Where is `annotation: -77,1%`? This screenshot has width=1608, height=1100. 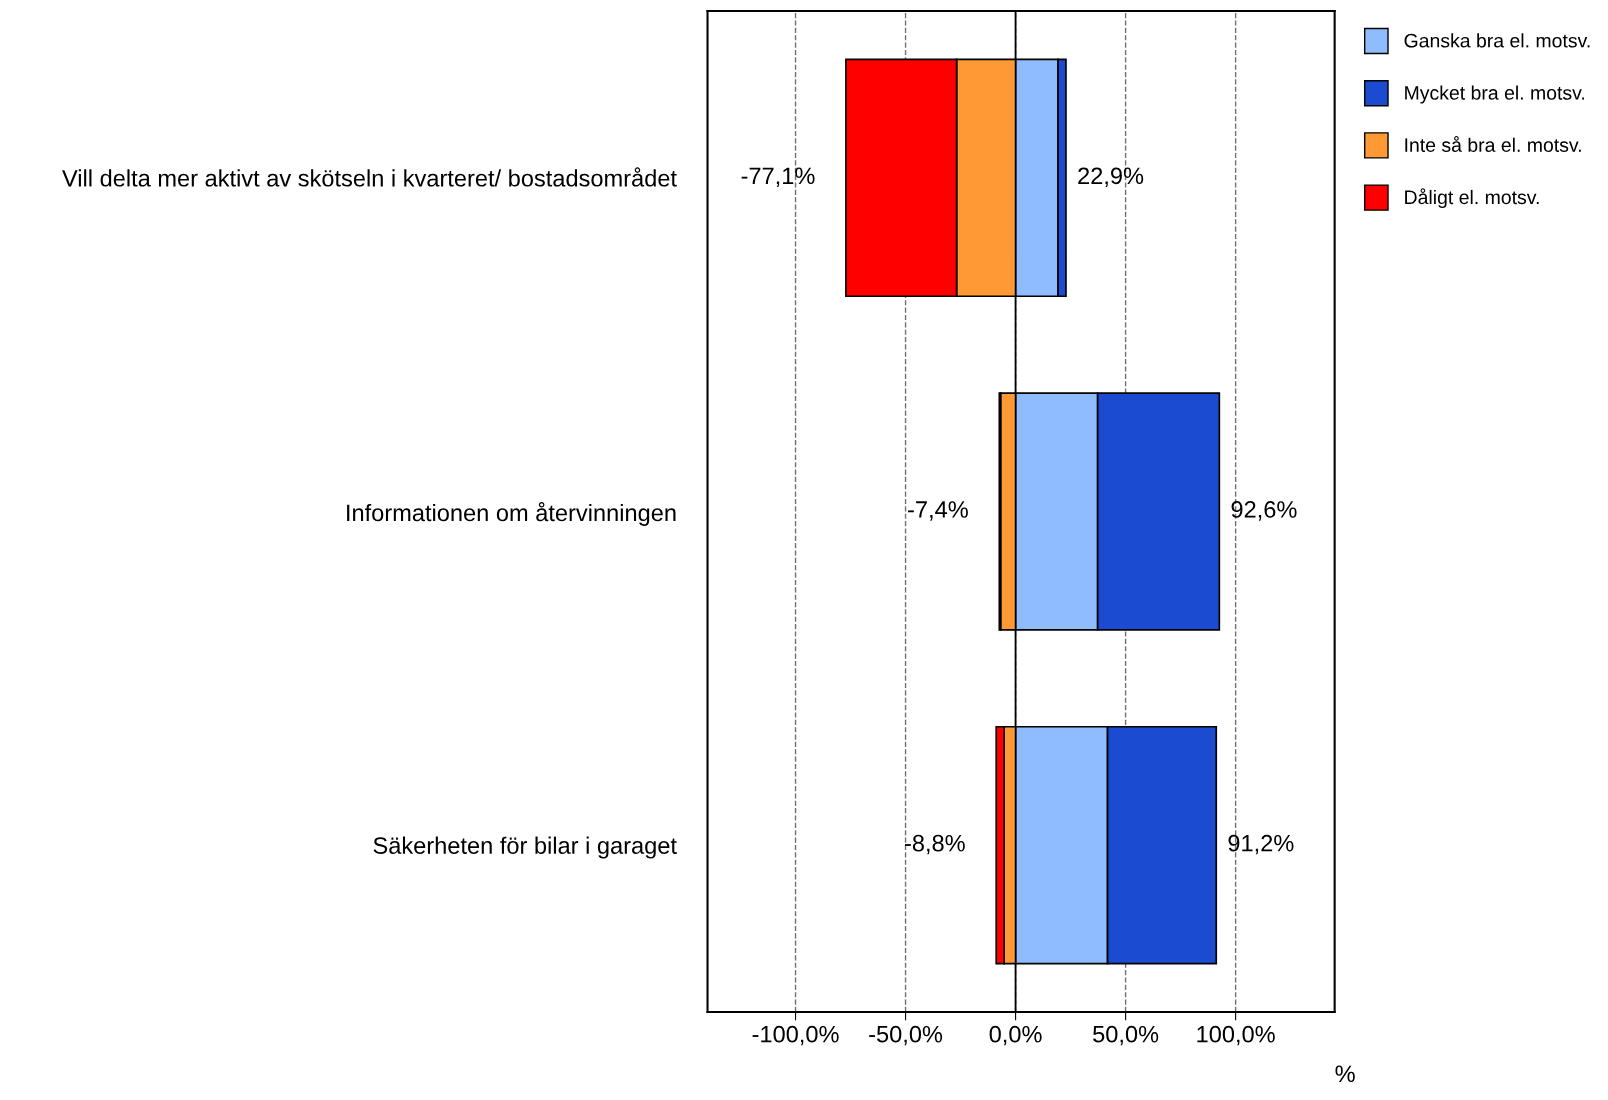
annotation: -77,1% is located at coordinates (778, 177).